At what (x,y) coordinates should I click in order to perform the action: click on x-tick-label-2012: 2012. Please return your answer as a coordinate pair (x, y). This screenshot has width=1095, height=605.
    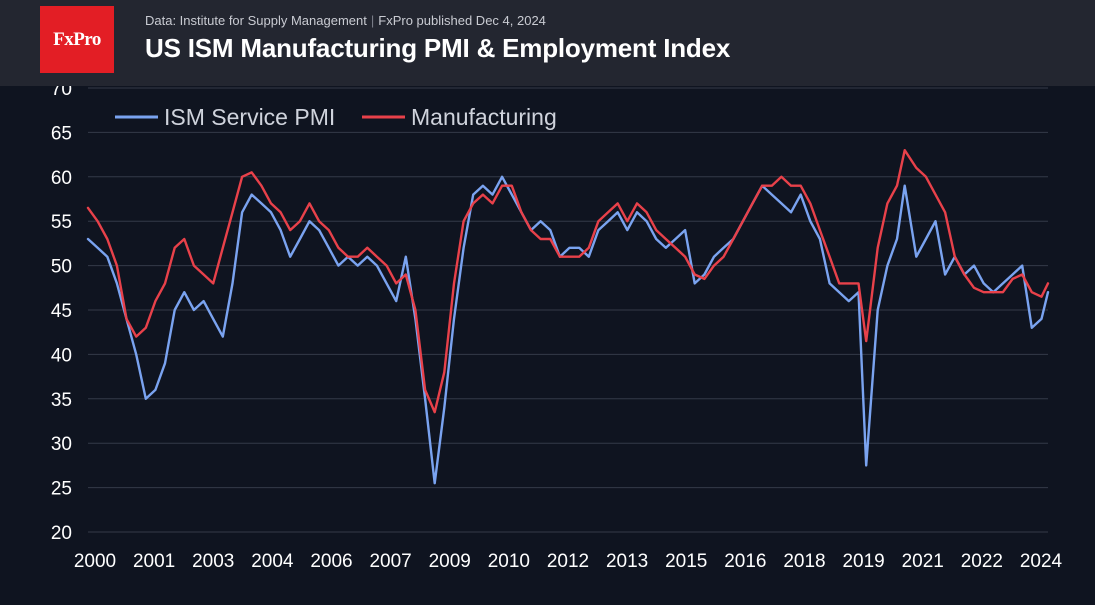
    Looking at the image, I should click on (568, 561).